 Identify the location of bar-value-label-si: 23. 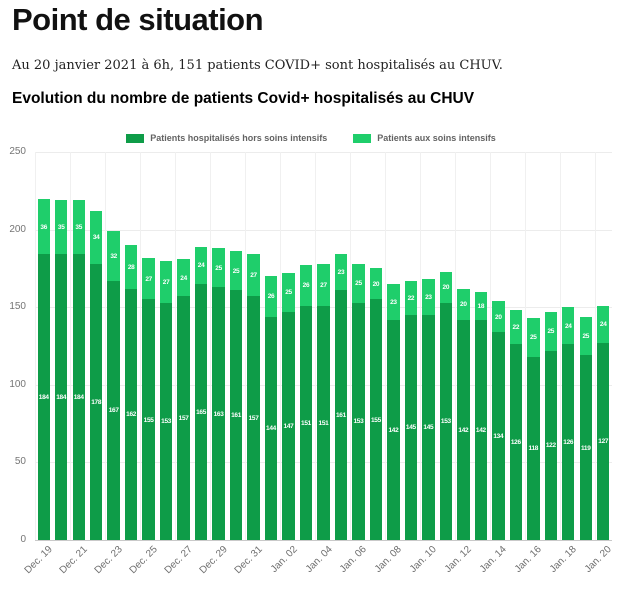
(341, 273).